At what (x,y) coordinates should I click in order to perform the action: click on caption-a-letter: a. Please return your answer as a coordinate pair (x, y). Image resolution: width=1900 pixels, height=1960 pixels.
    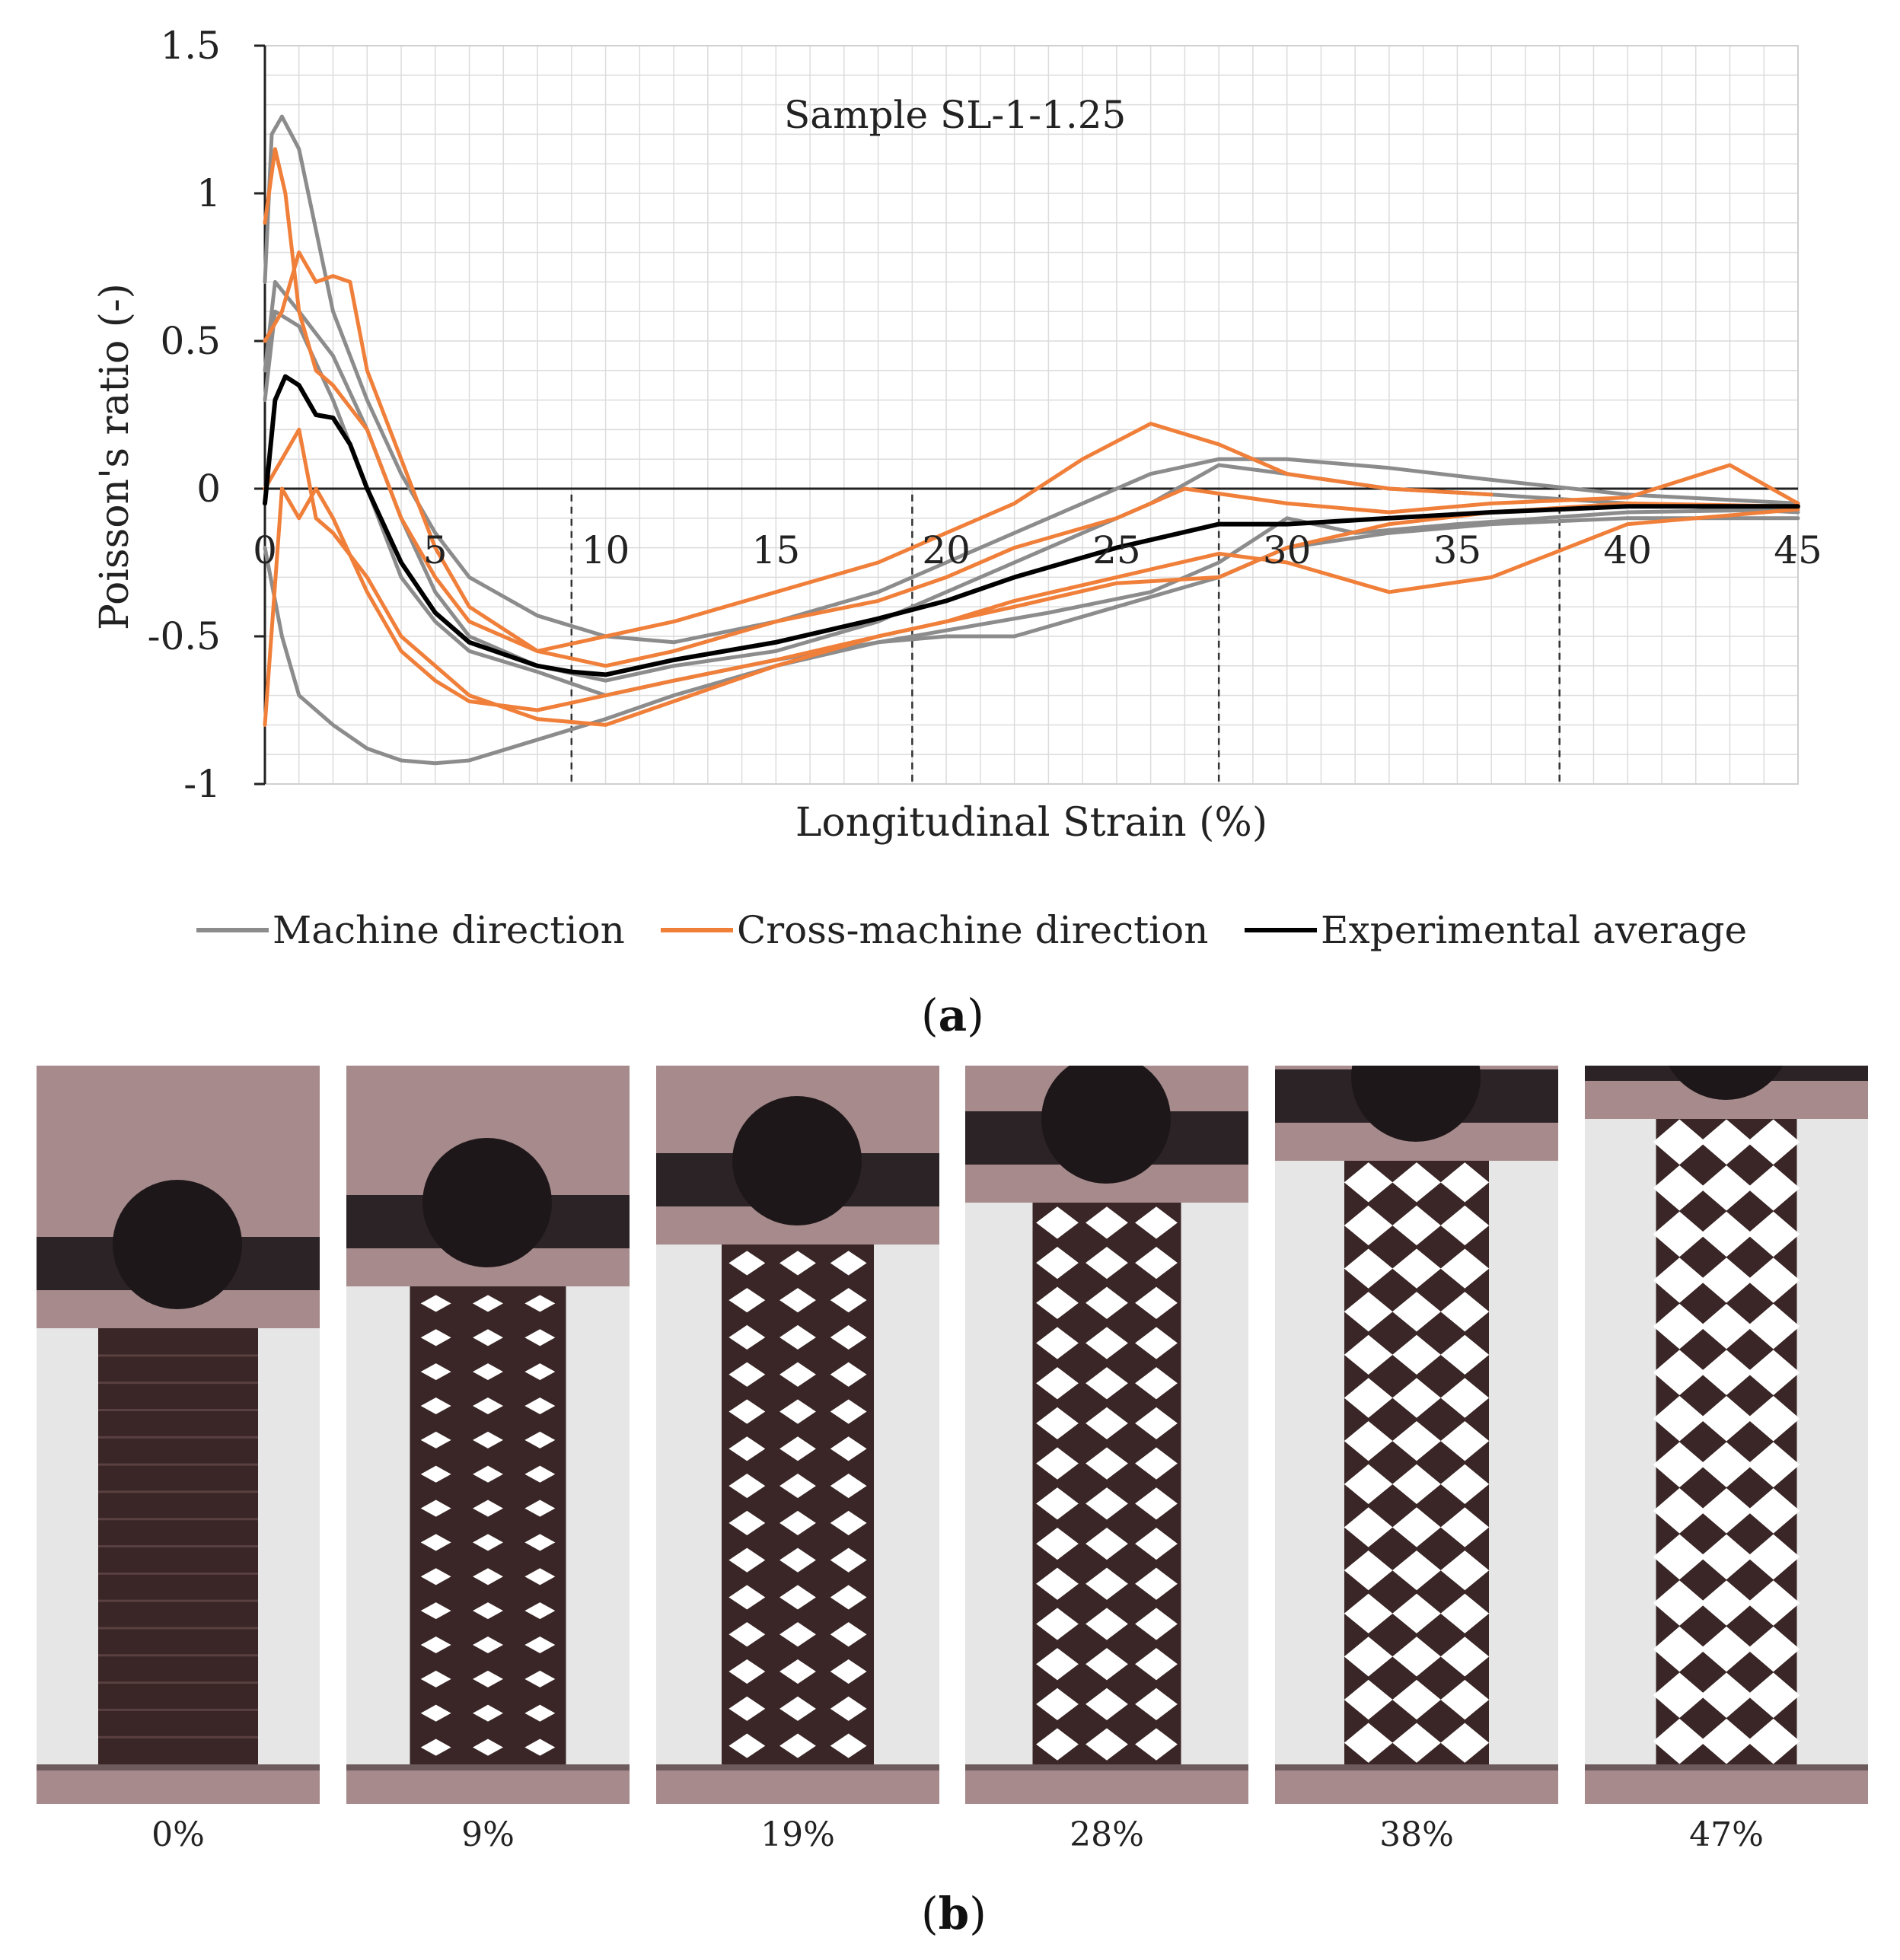
    Looking at the image, I should click on (953, 1015).